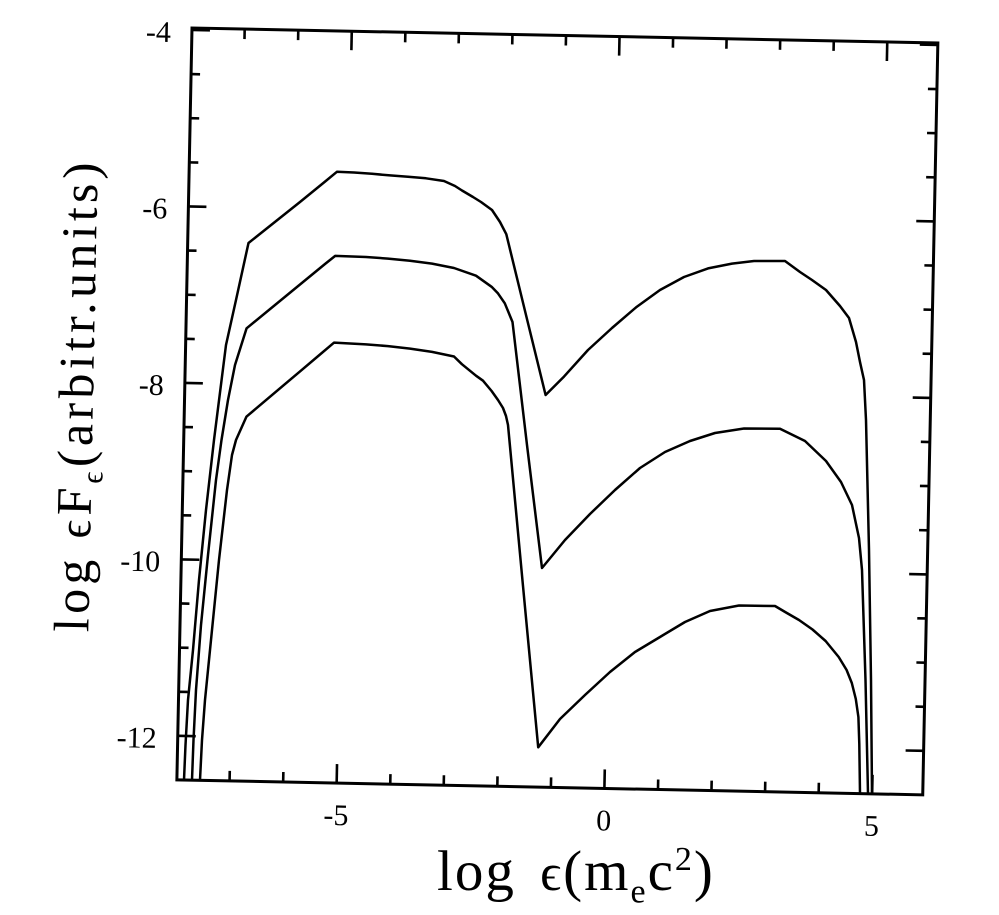 The width and height of the screenshot is (999, 915). What do you see at coordinates (604, 820) in the screenshot?
I see `svg-text: 0` at bounding box center [604, 820].